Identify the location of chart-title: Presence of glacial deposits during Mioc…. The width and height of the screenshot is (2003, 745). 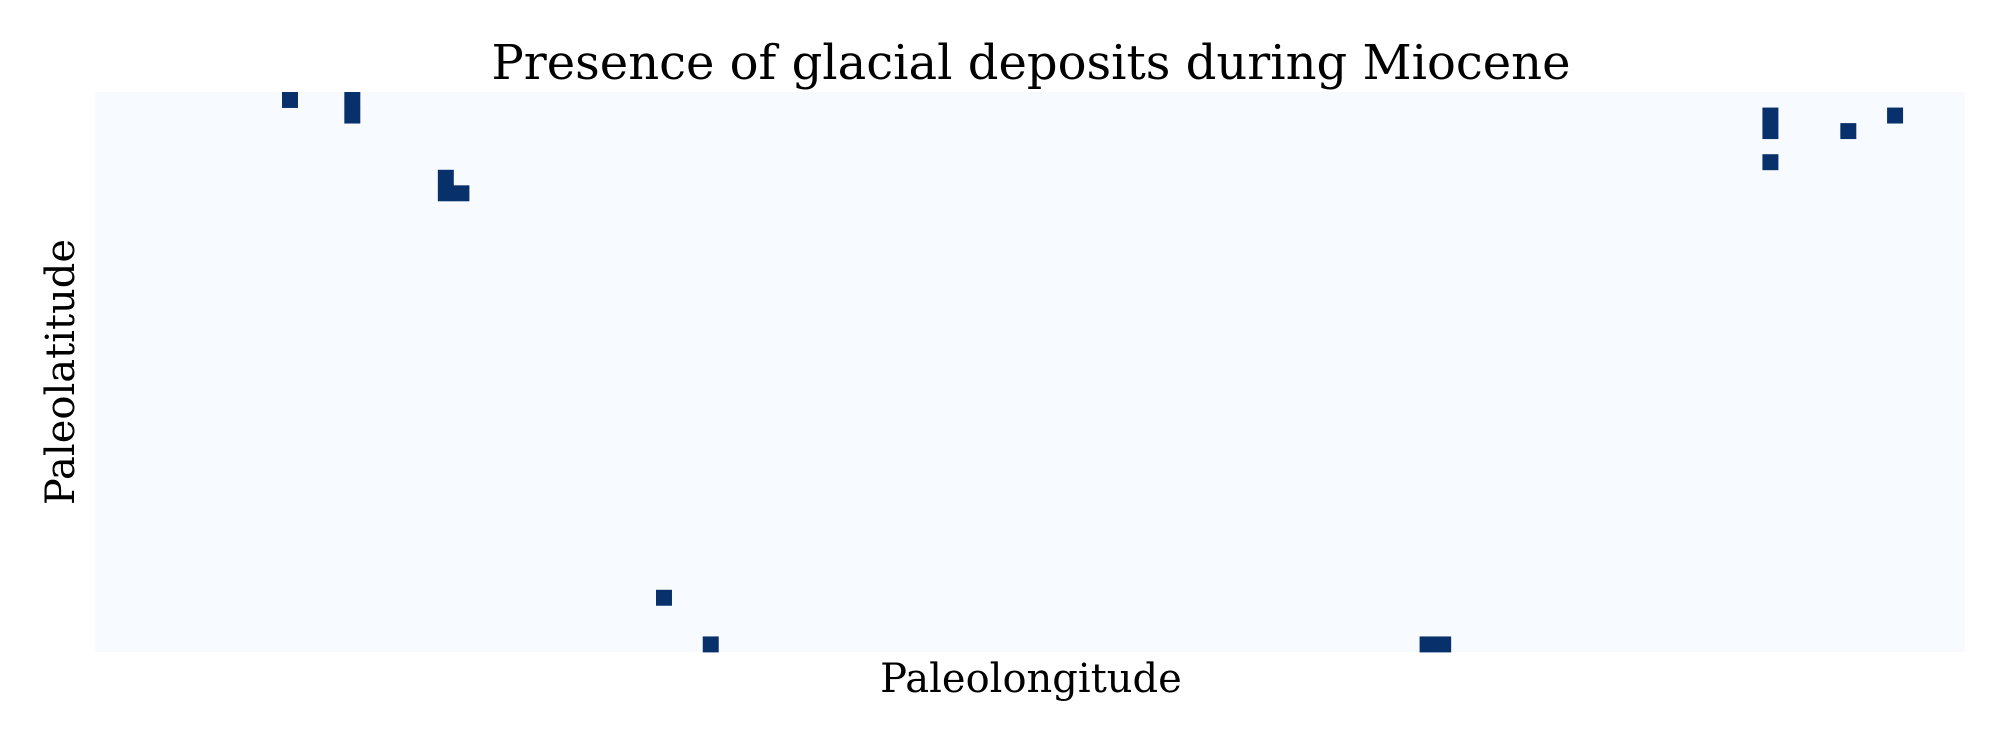
(1031, 63).